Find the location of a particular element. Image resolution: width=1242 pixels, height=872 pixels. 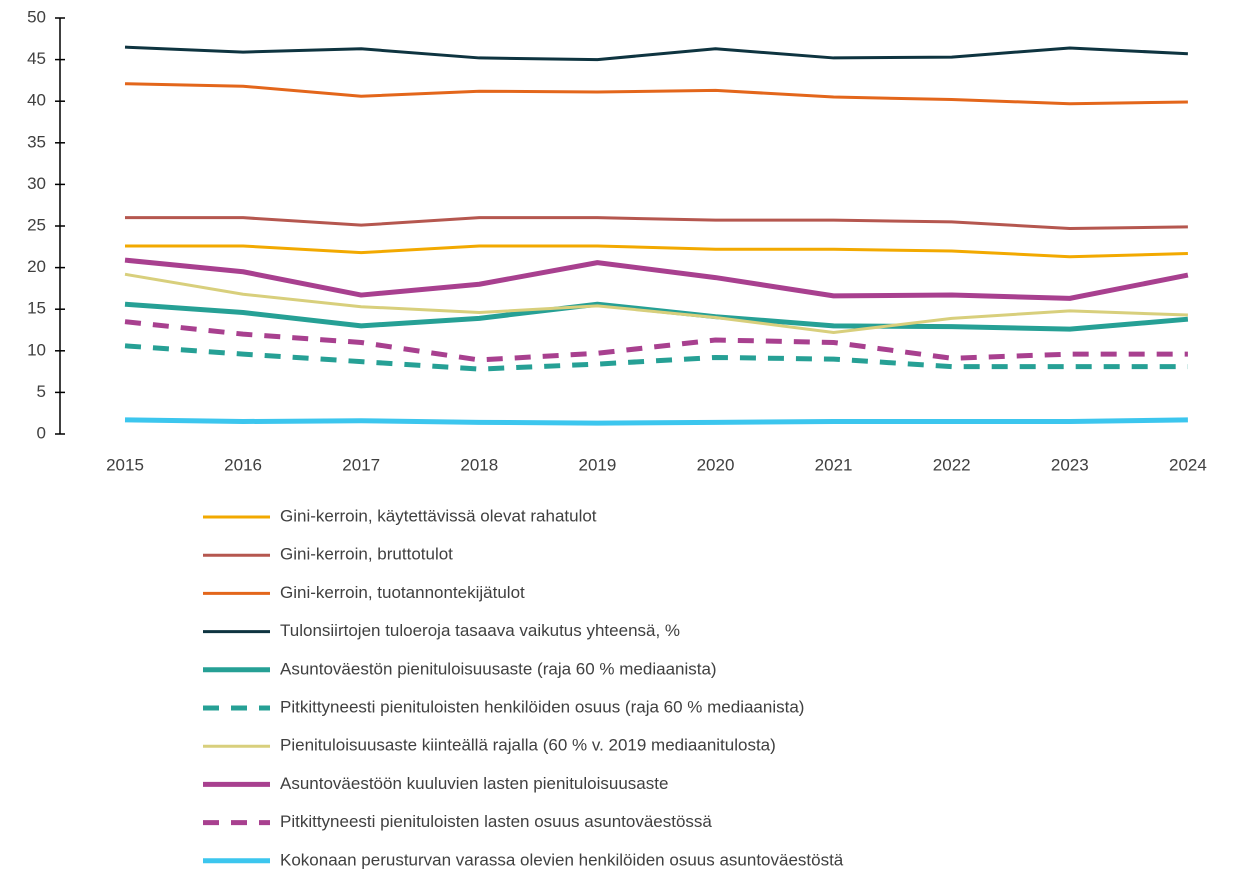

y-tick-label: 40 is located at coordinates (36, 100).